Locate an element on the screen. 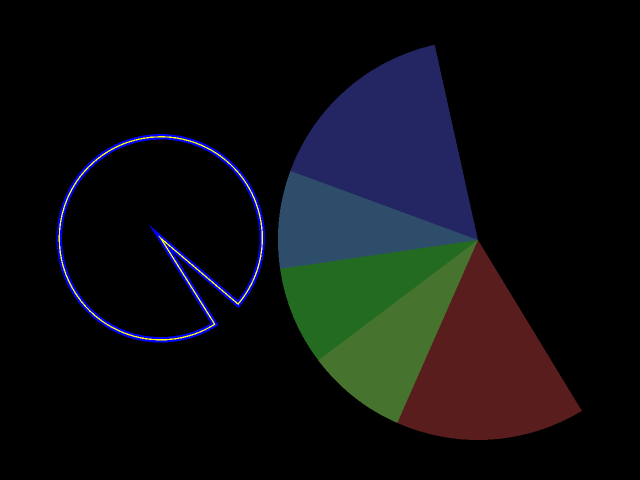 This screenshot has width=640, height=480. filled-pie-wedge-dark-red is located at coordinates (489, 340).